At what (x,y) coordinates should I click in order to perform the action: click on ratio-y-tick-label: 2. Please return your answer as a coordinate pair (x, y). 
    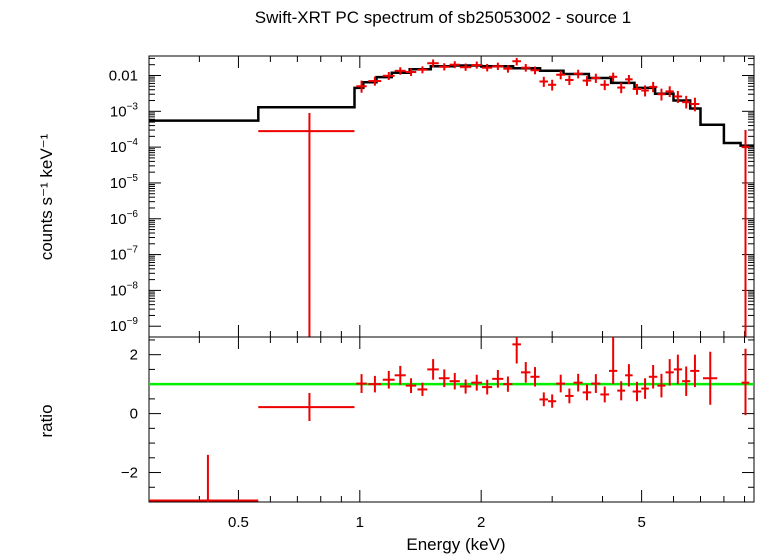
    Looking at the image, I should click on (134, 355).